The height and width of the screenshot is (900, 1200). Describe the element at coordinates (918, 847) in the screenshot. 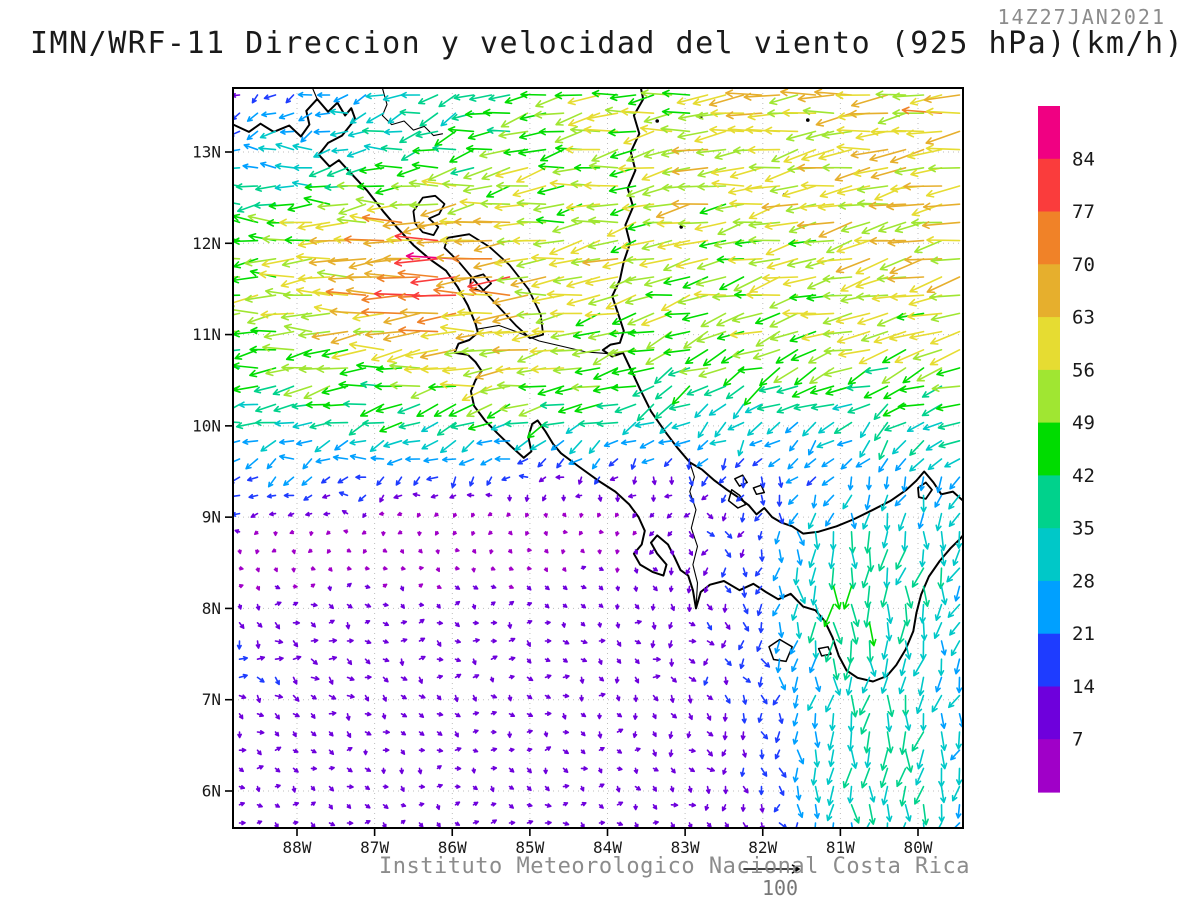

I see `lon-tick-label: 80W` at that location.